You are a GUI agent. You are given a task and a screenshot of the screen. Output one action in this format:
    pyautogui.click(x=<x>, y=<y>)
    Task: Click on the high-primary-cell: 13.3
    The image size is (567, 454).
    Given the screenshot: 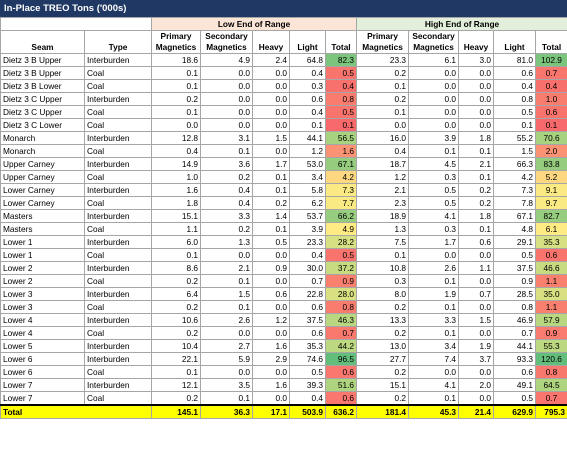 What is the action you would take?
    pyautogui.click(x=383, y=320)
    